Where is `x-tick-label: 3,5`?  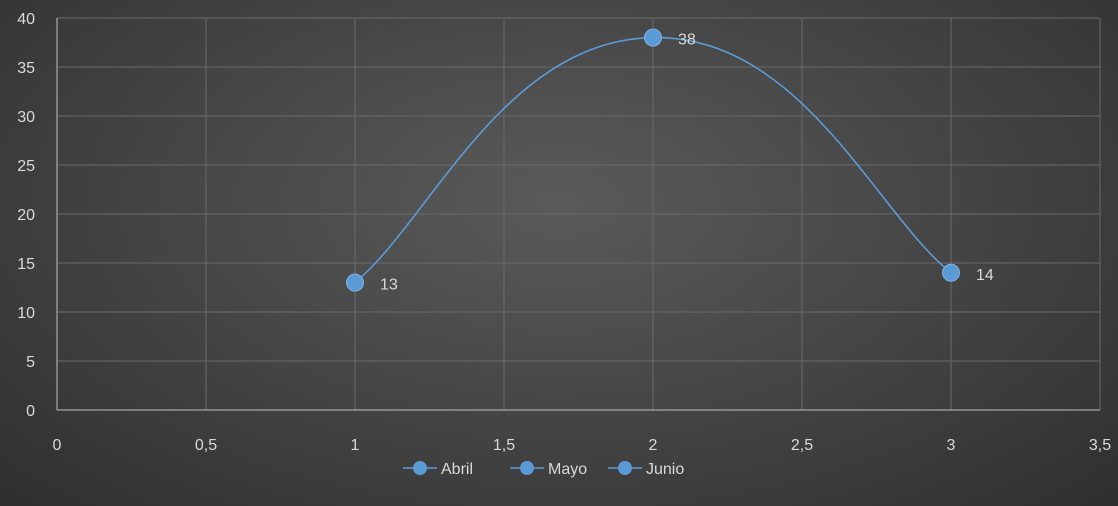
x-tick-label: 3,5 is located at coordinates (1100, 445).